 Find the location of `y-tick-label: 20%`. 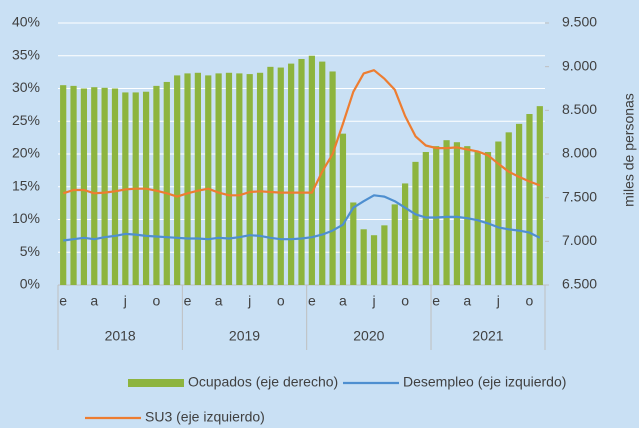

y-tick-label: 20% is located at coordinates (26, 153).